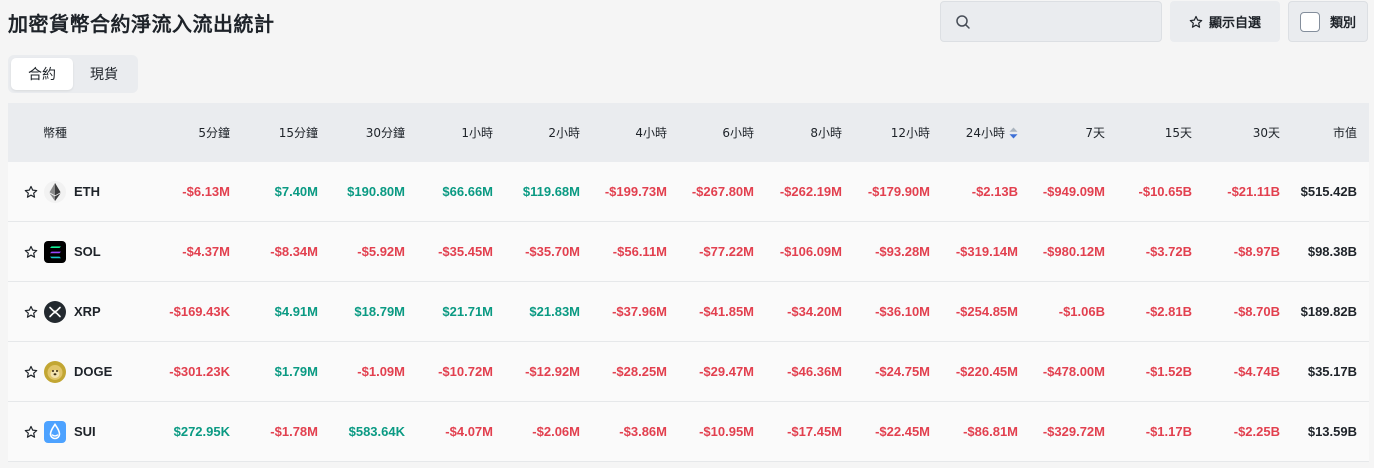  What do you see at coordinates (986, 311) in the screenshot?
I see `flow-value: -$254.85M` at bounding box center [986, 311].